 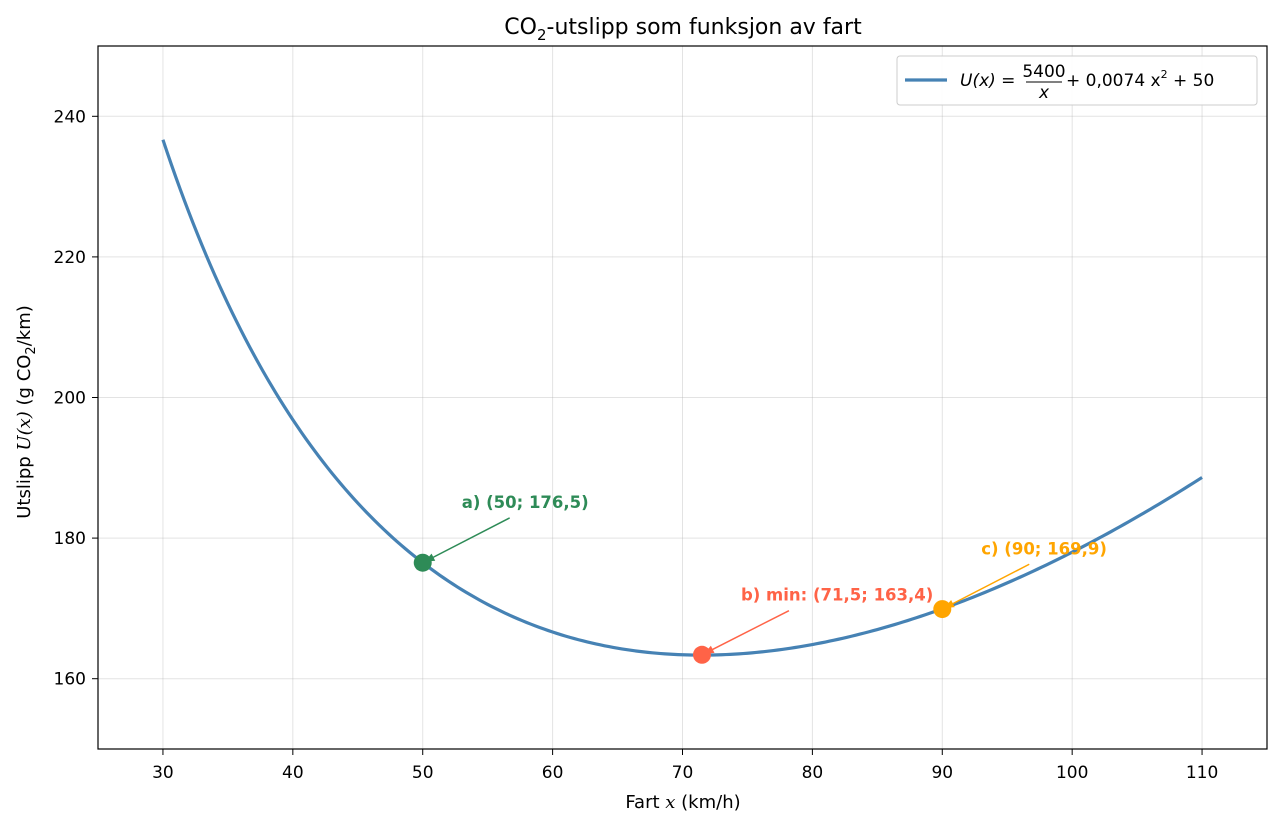 What do you see at coordinates (70, 258) in the screenshot?
I see `y-tick-label: 220` at bounding box center [70, 258].